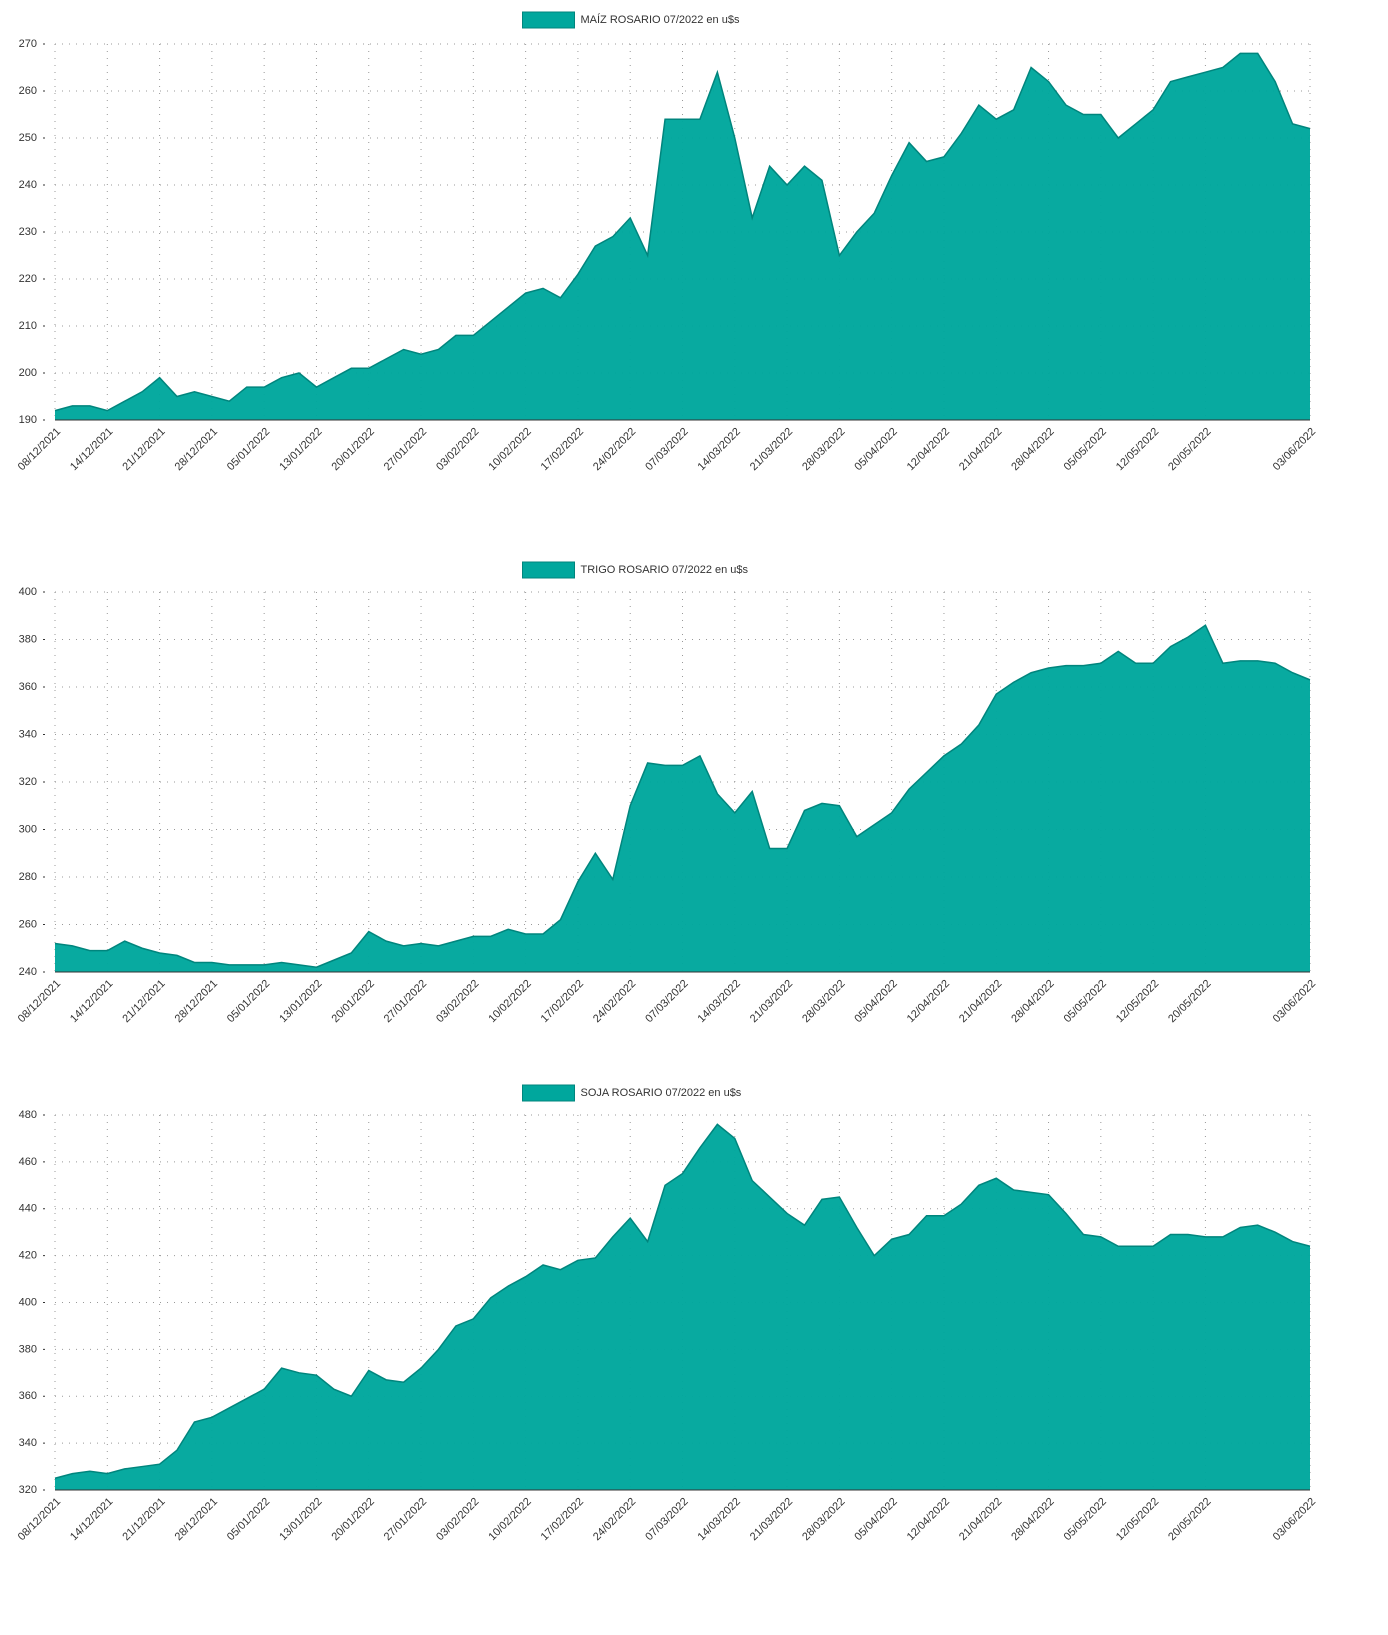  Describe the element at coordinates (28, 138) in the screenshot. I see `y-tick-label: 250` at that location.